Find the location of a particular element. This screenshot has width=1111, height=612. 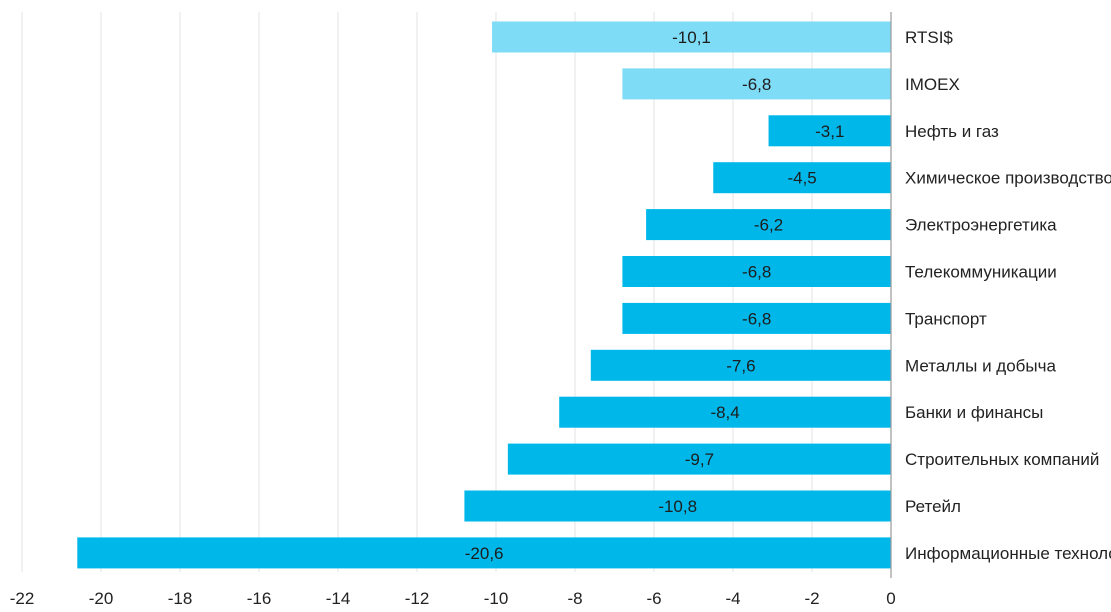

category-label: Банки и финансы is located at coordinates (974, 412).